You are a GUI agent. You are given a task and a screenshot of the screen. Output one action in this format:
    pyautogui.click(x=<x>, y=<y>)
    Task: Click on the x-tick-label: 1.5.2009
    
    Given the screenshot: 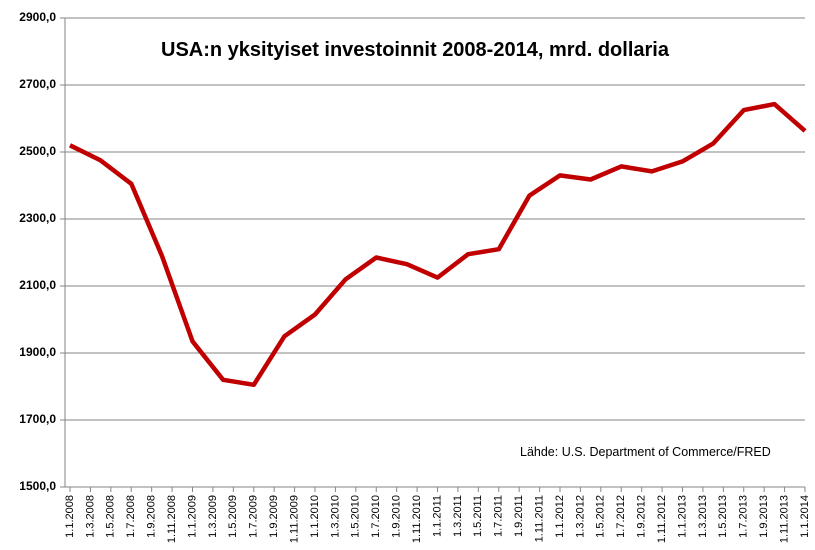 What is the action you would take?
    pyautogui.click(x=233, y=516)
    